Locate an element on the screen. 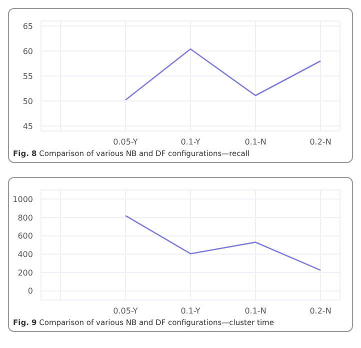  y-tick-label: 600 is located at coordinates (25, 236).